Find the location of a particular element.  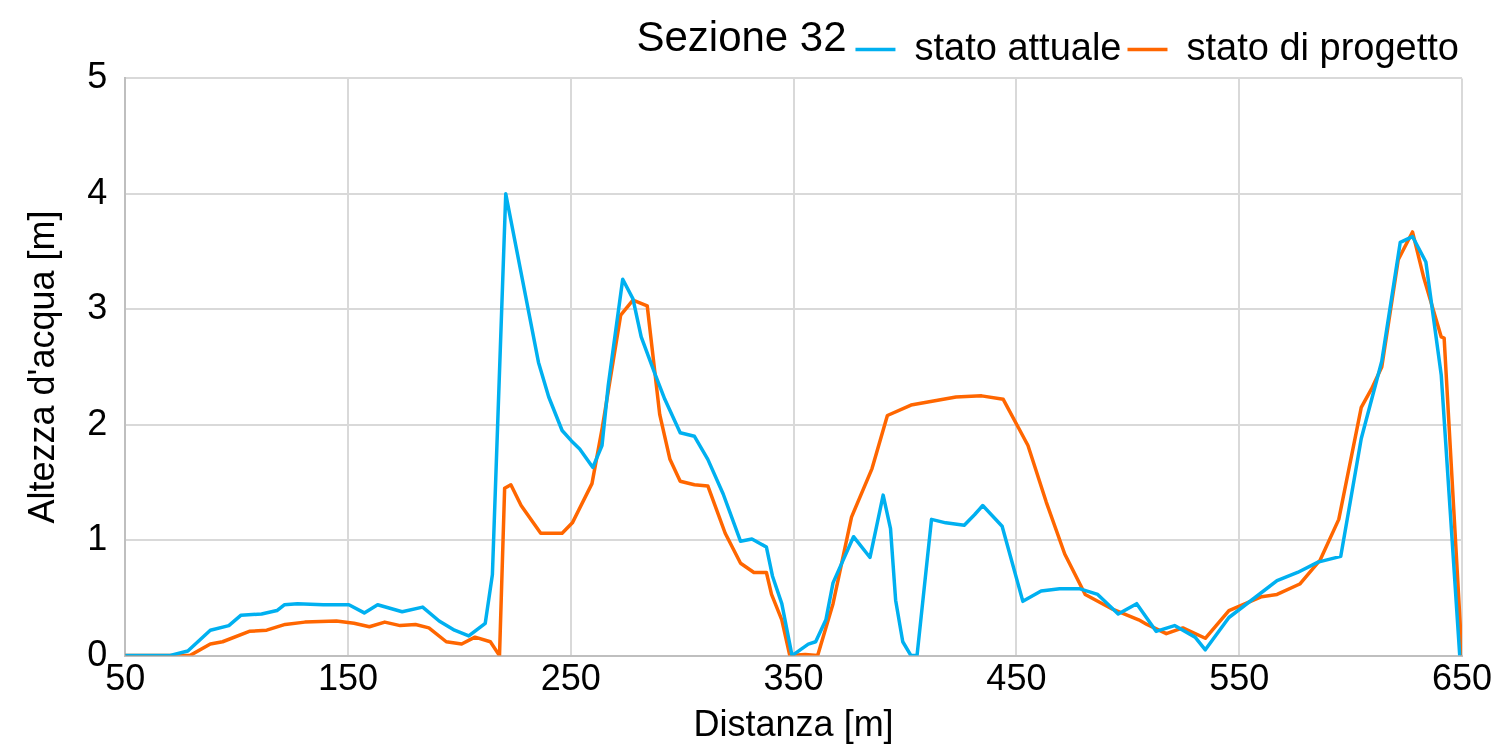

legend-label: stato di progetto is located at coordinates (1322, 46).